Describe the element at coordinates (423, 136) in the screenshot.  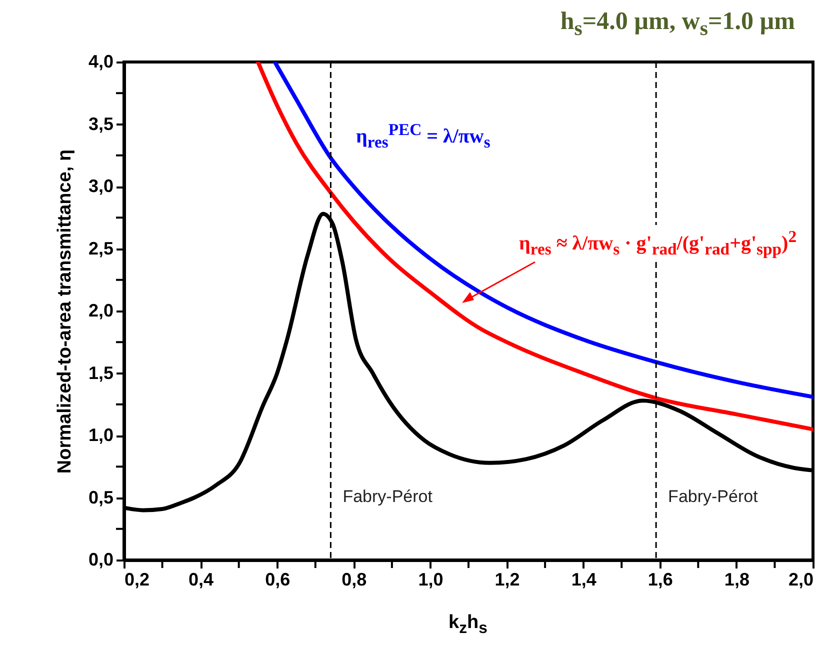
I see `series-label: η$_{res}$$^{PEC}$ = λ/πw$_{s}$` at that location.